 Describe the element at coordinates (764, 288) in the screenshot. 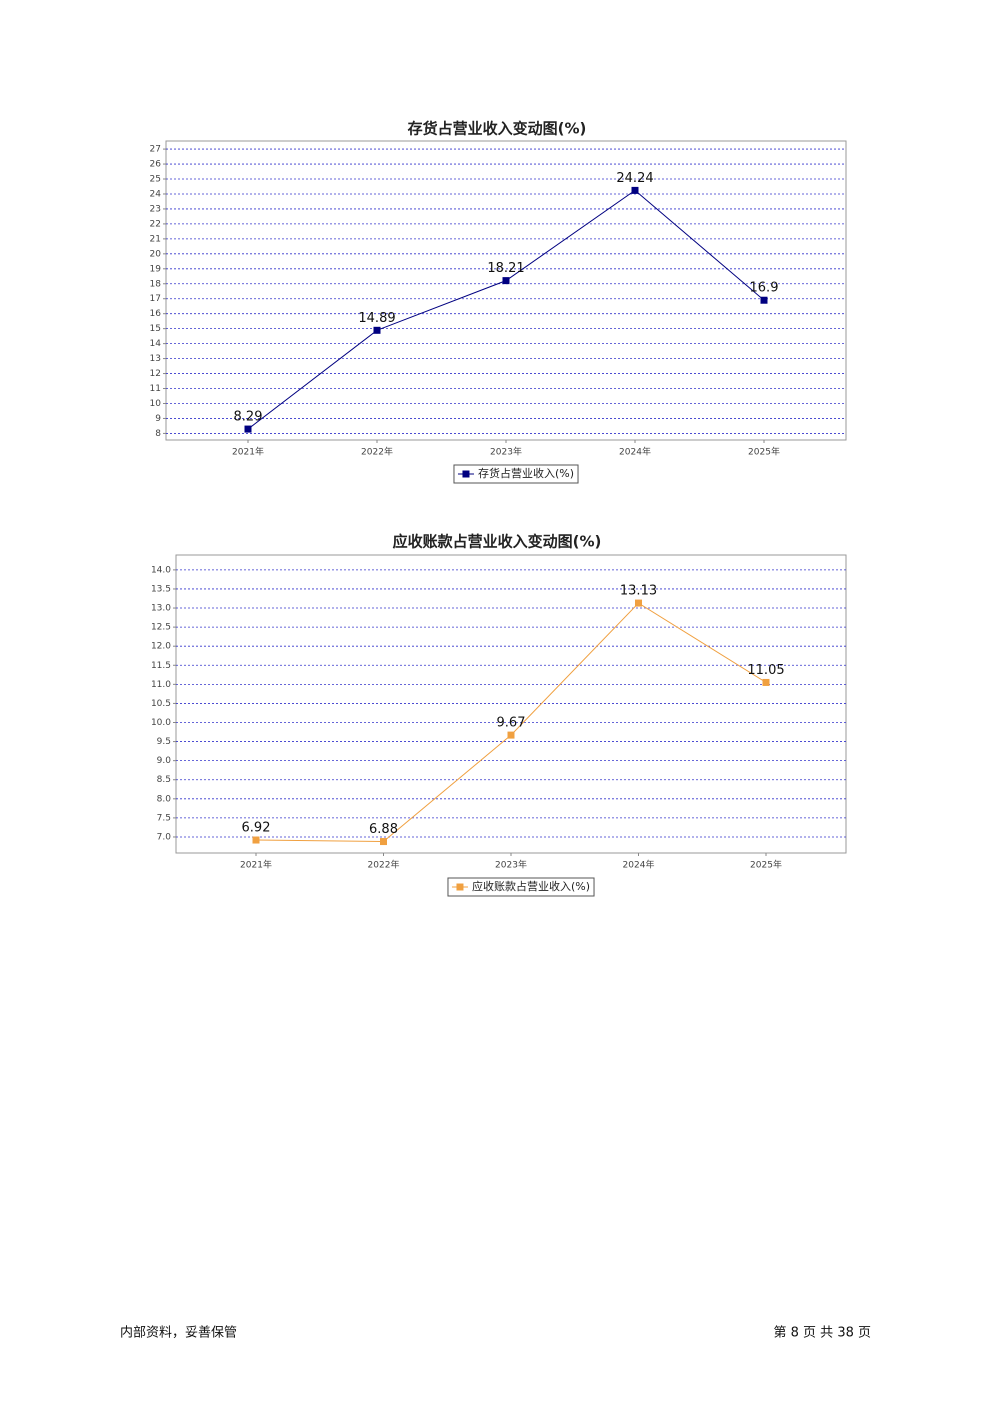

I see `data-label: 16.9` at that location.